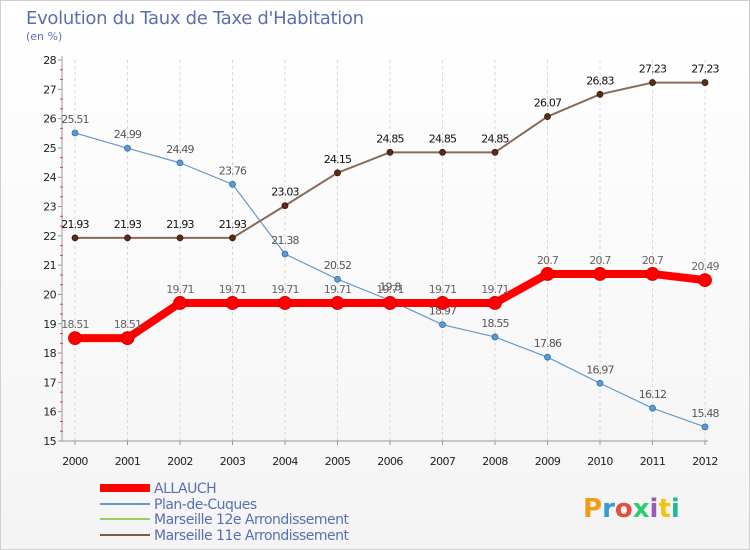 This screenshot has width=750, height=550. I want to click on data-label: 20.52, so click(338, 265).